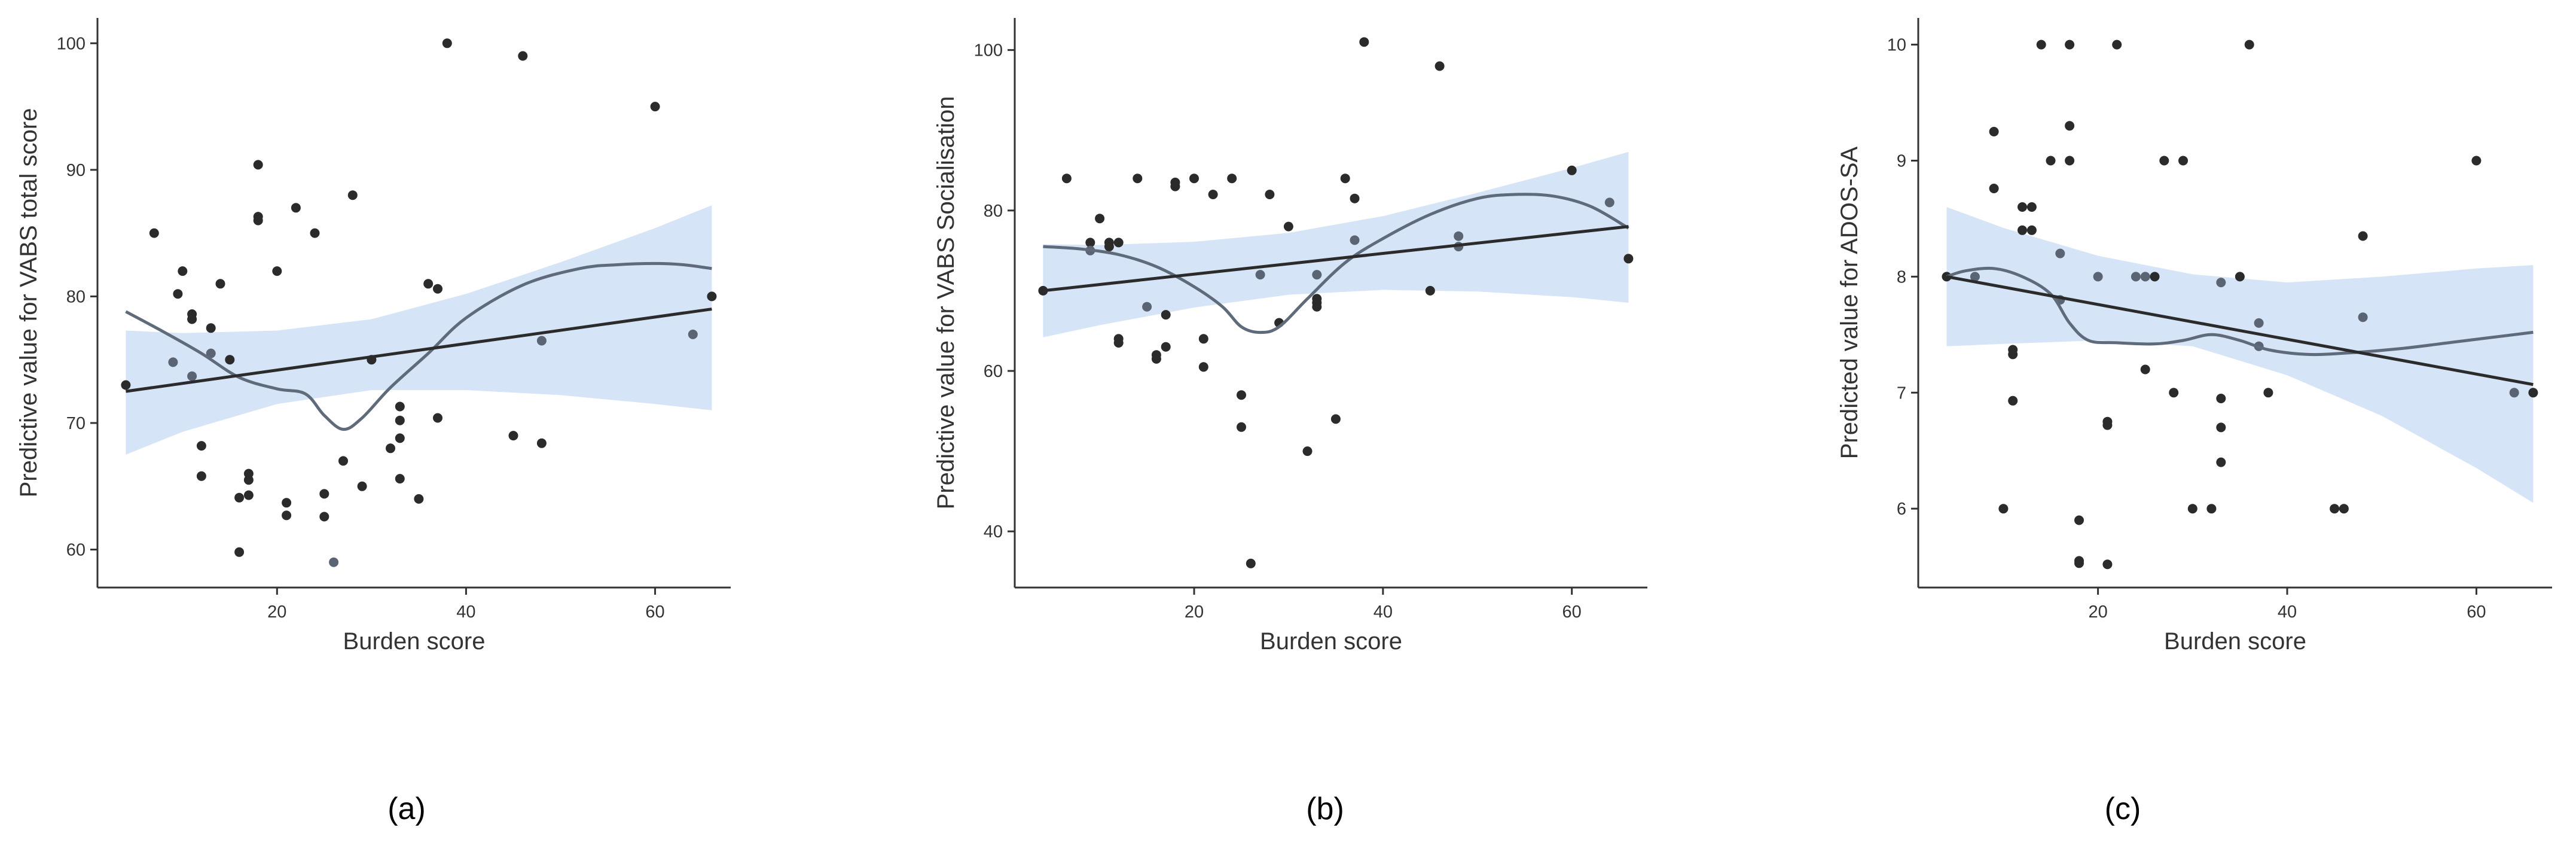 This screenshot has width=2576, height=849. What do you see at coordinates (76, 424) in the screenshot?
I see `y-tick-label: 70` at bounding box center [76, 424].